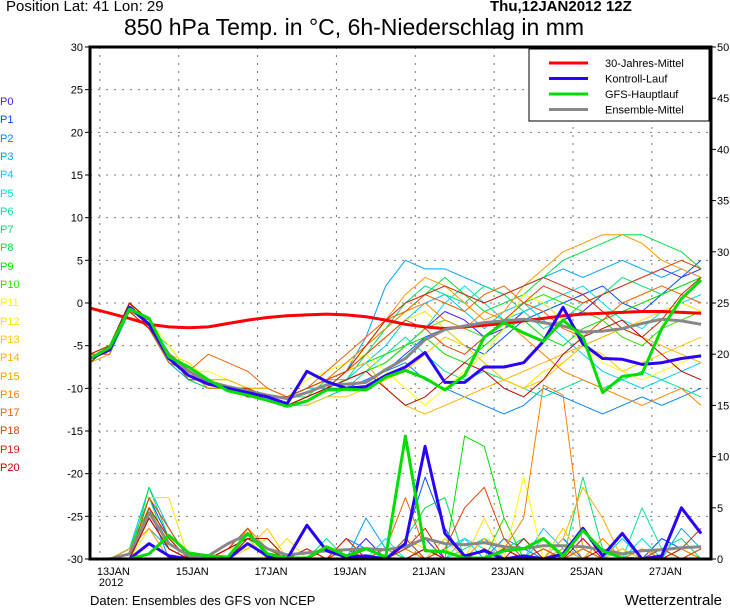 The image size is (730, 609). Describe the element at coordinates (7, 230) in the screenshot. I see `member-label-p7: P7` at that location.